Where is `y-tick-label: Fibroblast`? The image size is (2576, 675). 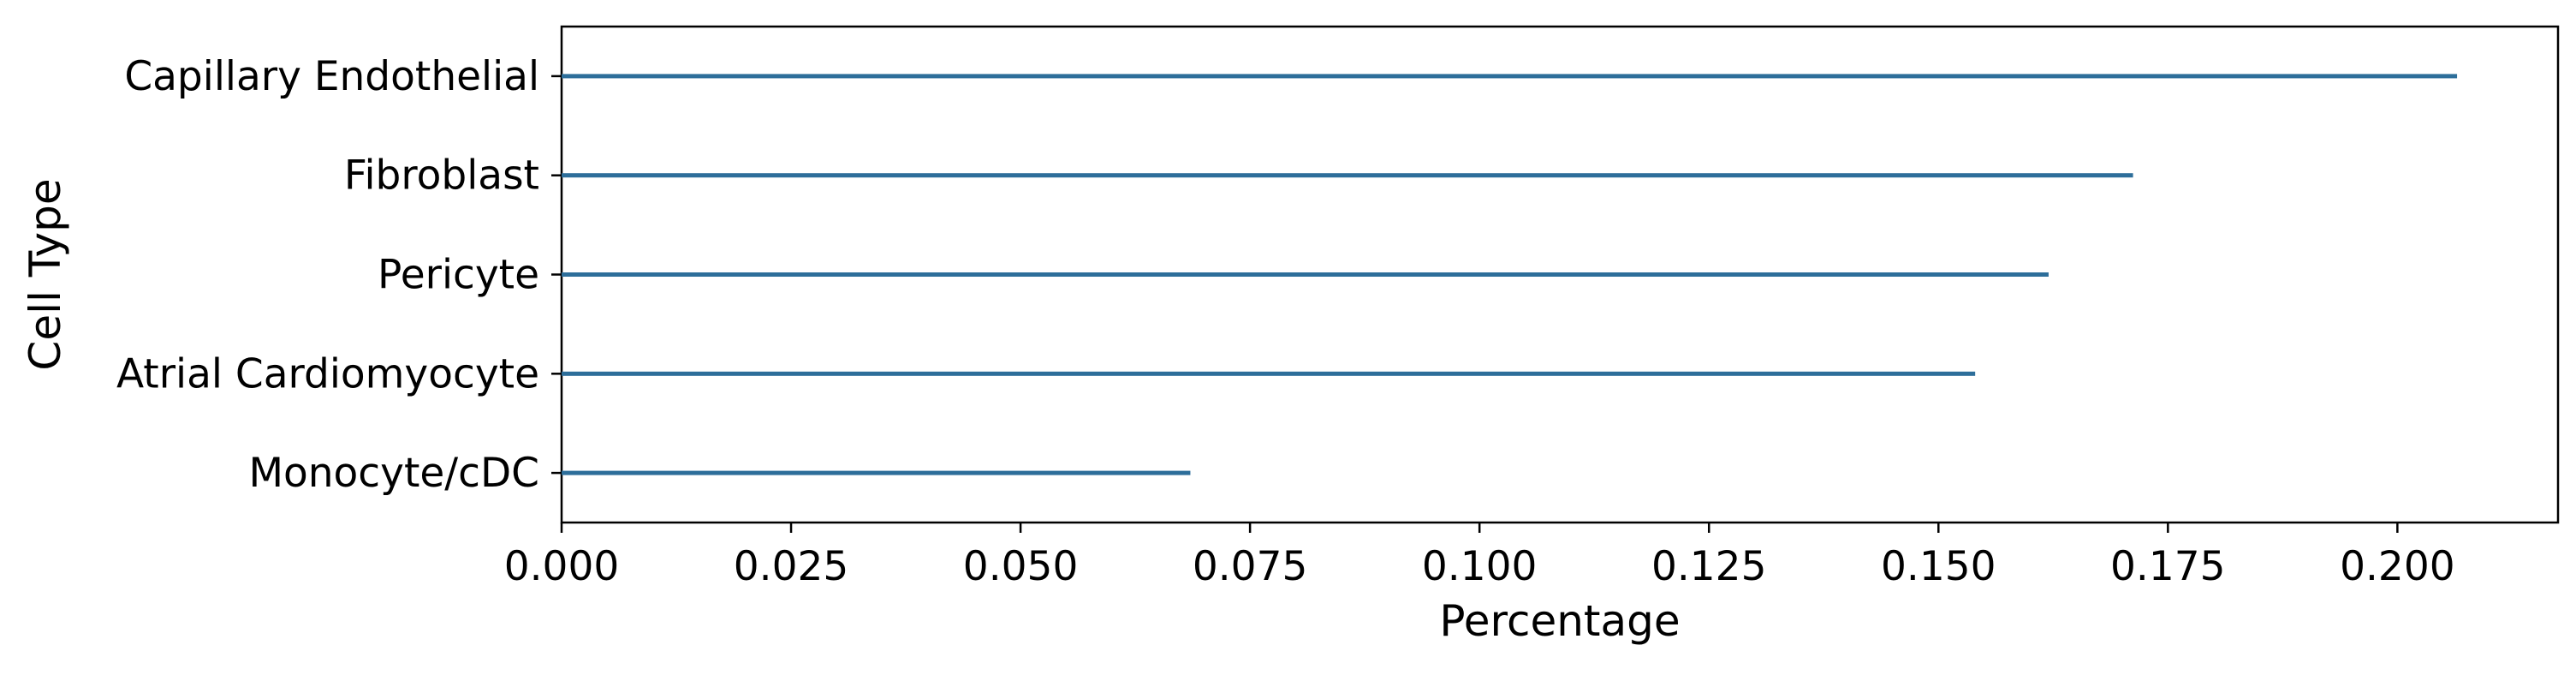 y-tick-label: Fibroblast is located at coordinates (441, 176).